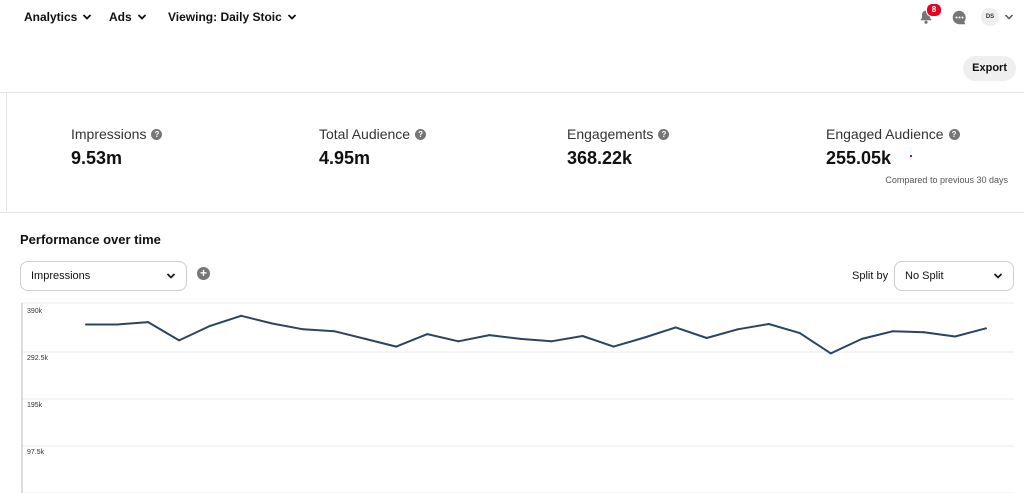 This screenshot has width=1024, height=493. I want to click on nav-ads-menu: Ads, so click(128, 17).